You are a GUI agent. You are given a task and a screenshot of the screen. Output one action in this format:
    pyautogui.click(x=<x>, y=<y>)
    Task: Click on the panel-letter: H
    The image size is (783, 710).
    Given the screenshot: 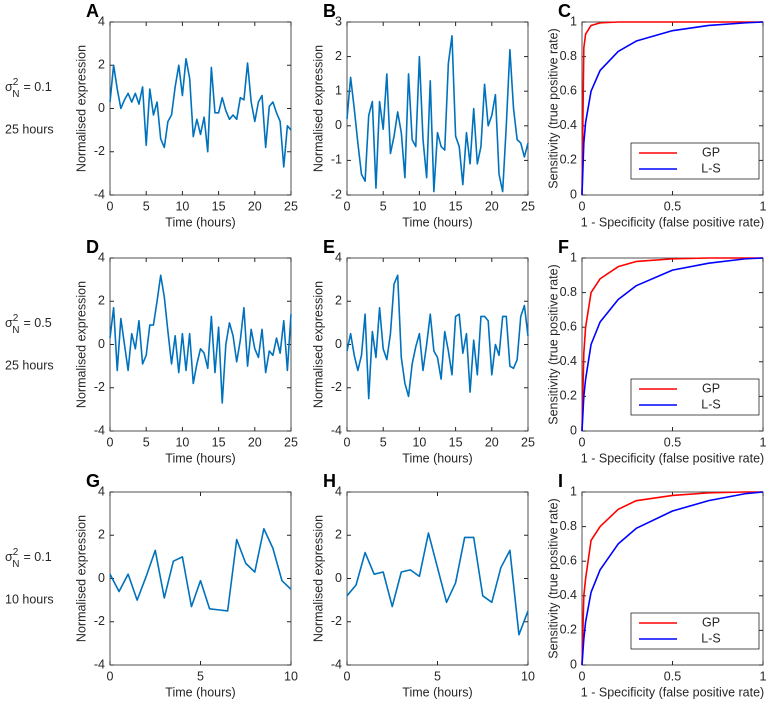 What is the action you would take?
    pyautogui.click(x=329, y=481)
    